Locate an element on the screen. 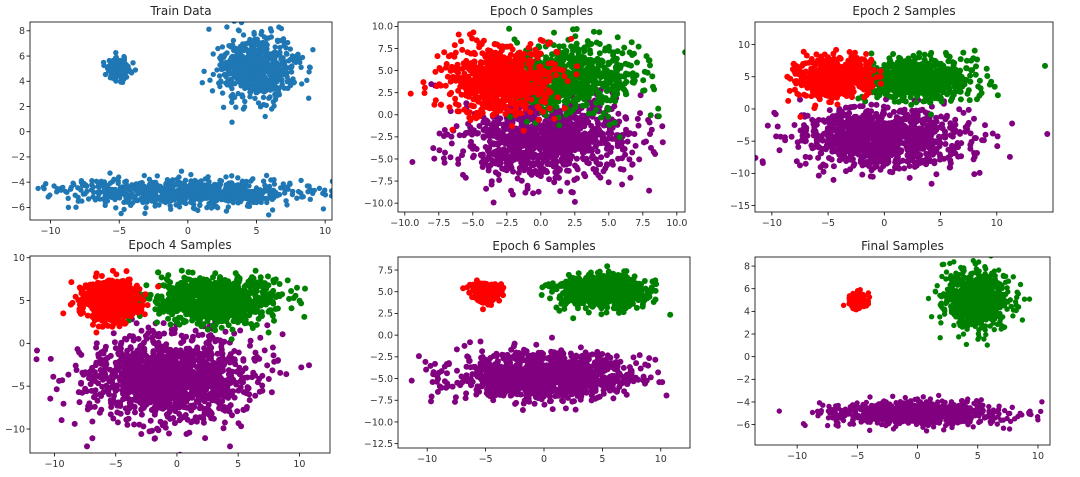  y-tick-label: 6 is located at coordinates (22, 56).